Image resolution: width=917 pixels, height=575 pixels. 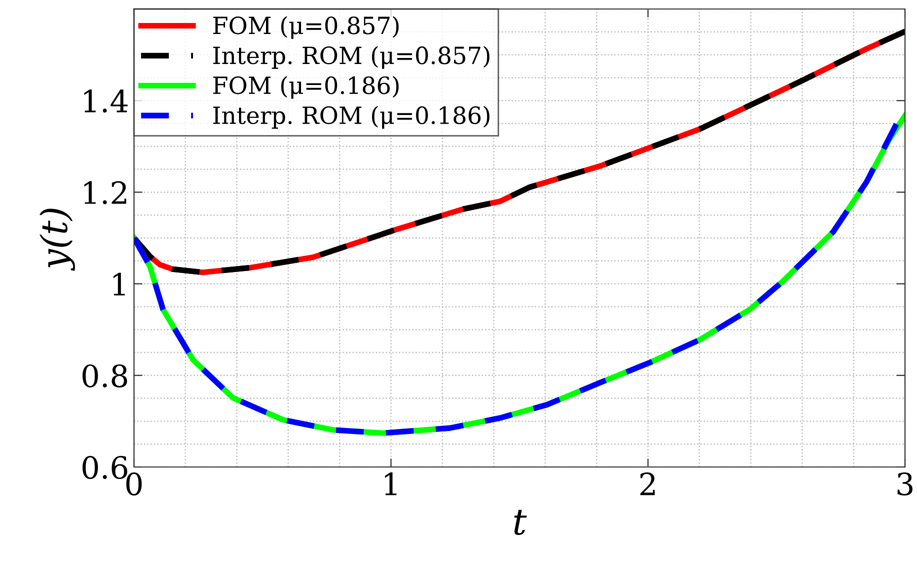 What do you see at coordinates (306, 27) in the screenshot?
I see `legend-label: FOM (μ=0.857)` at bounding box center [306, 27].